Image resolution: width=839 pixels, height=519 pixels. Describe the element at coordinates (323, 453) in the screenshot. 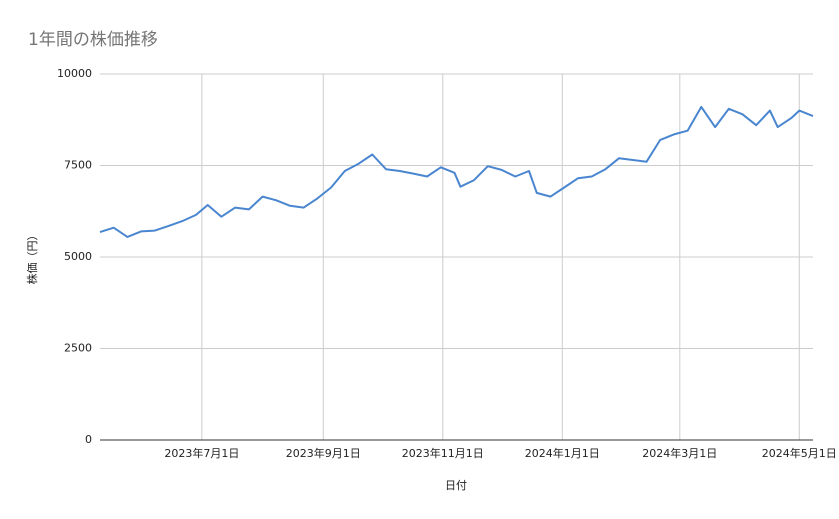

I see `x-tick-label: 2023年9月1日` at that location.